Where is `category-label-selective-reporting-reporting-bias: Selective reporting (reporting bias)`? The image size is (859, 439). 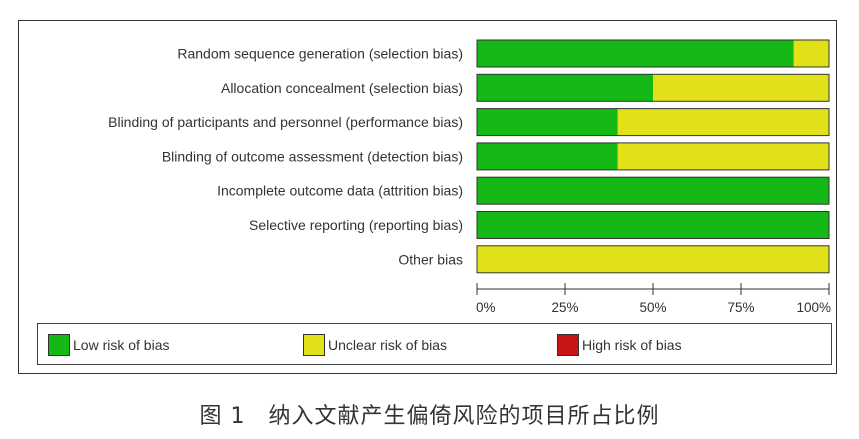 category-label-selective-reporting-reporting-bias: Selective reporting (reporting bias) is located at coordinates (356, 225).